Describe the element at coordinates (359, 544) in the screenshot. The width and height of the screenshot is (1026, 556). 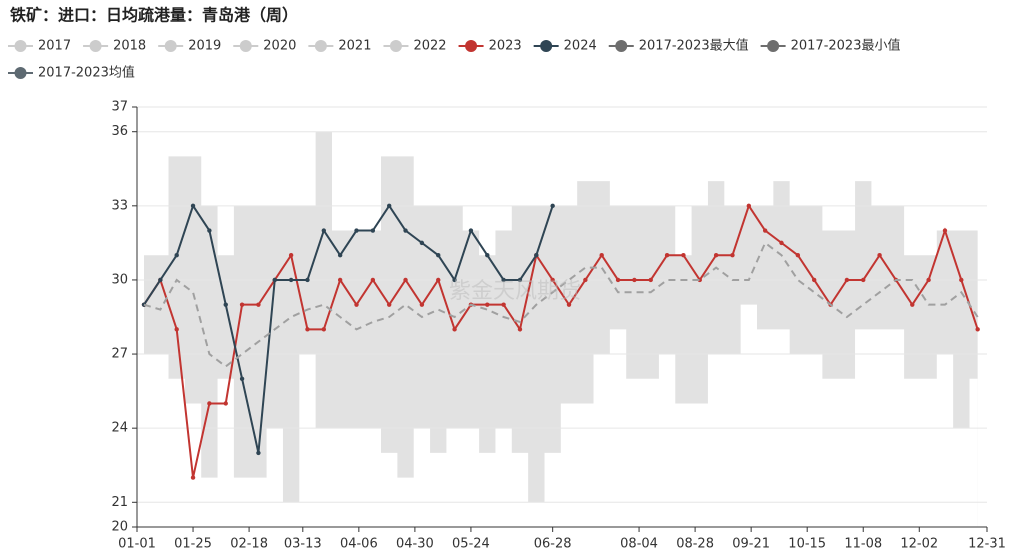
I see `x-tick-label: 04-06` at that location.